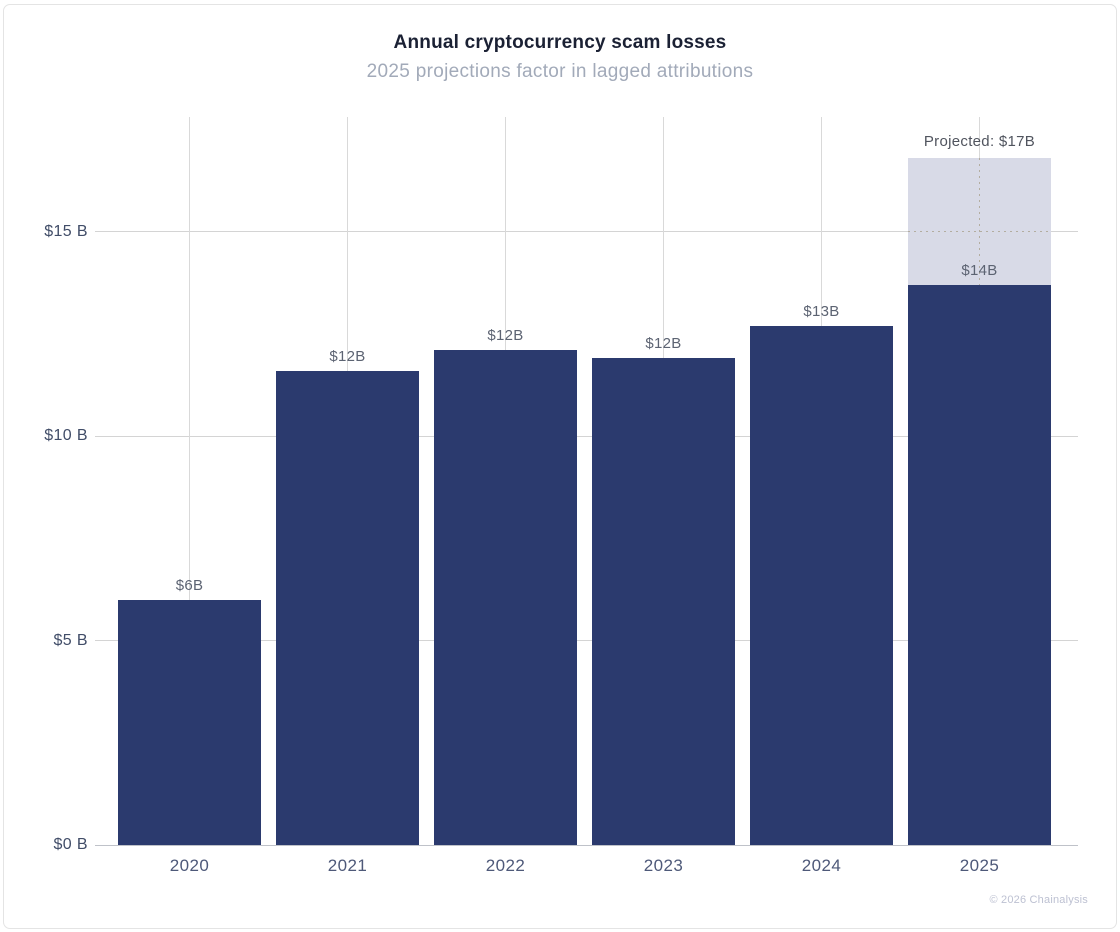  Describe the element at coordinates (560, 42) in the screenshot. I see `chart-title: Annual cryptocurrency scam losses` at that location.